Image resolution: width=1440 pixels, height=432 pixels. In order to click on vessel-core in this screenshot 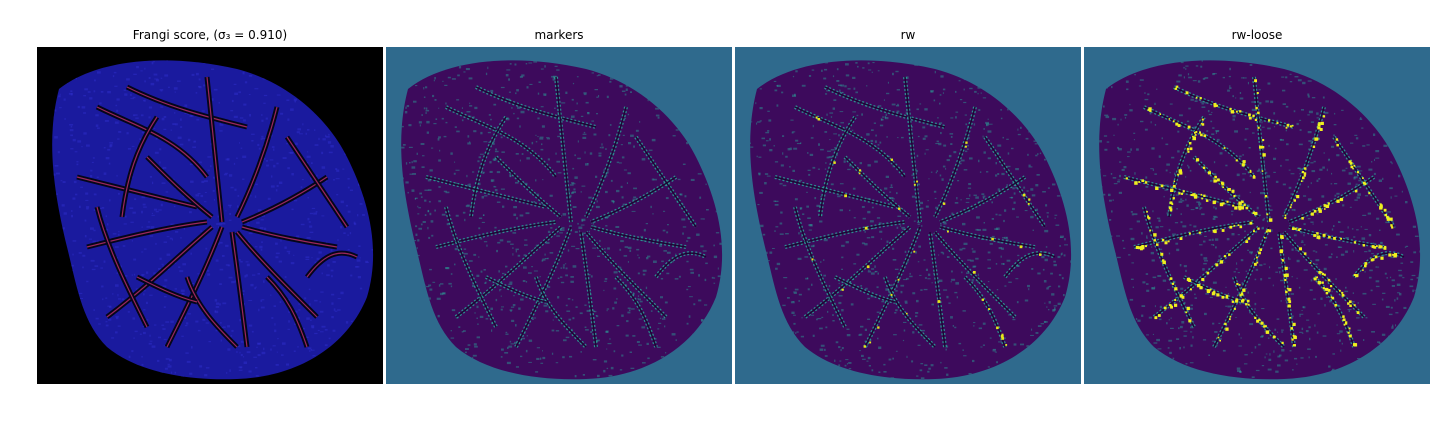, I will do `click(496, 234)`.